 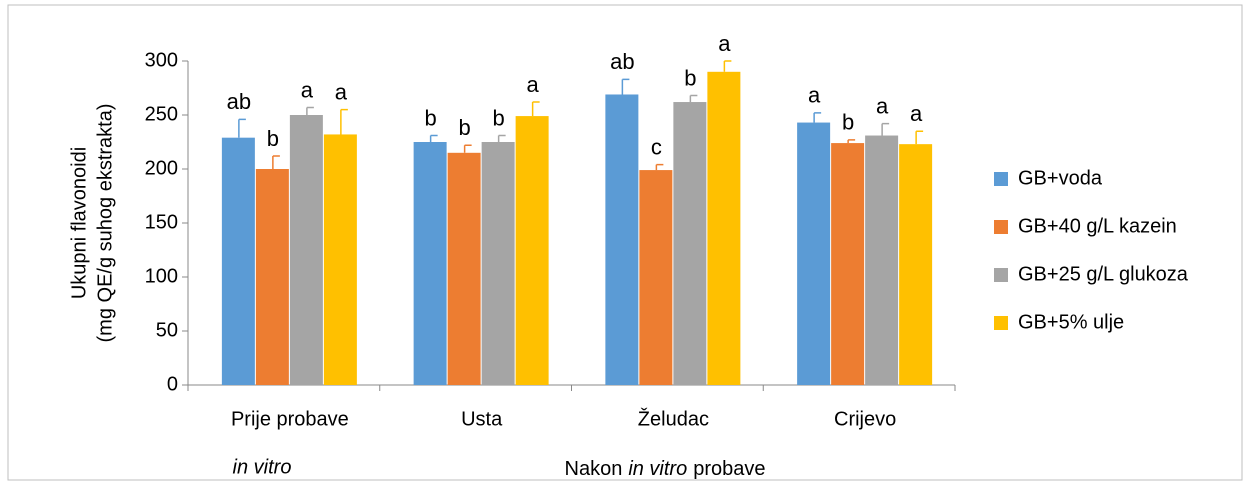 I want to click on y-tick-label: 150, so click(x=161, y=222).